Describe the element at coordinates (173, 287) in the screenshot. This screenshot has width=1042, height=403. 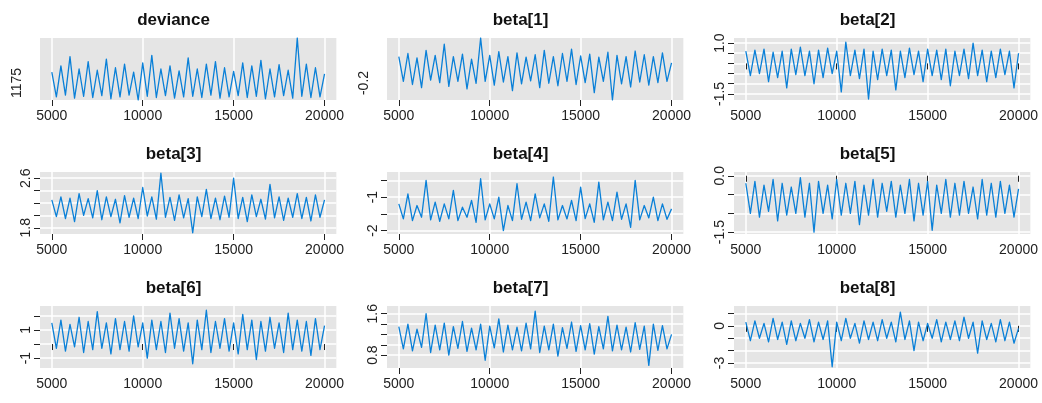
I see `chart-title: beta[6]` at that location.